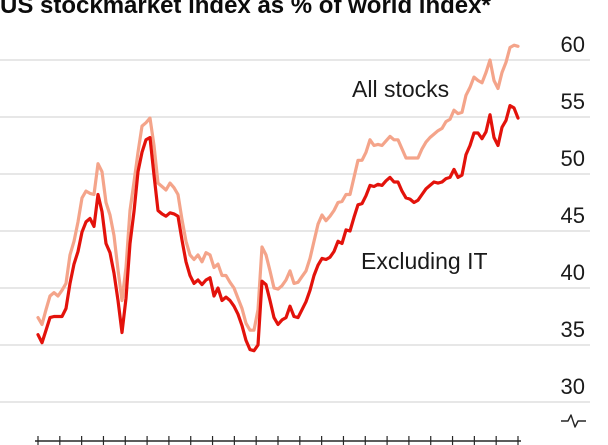  Describe the element at coordinates (573, 421) in the screenshot. I see `axis-break-icon` at that location.